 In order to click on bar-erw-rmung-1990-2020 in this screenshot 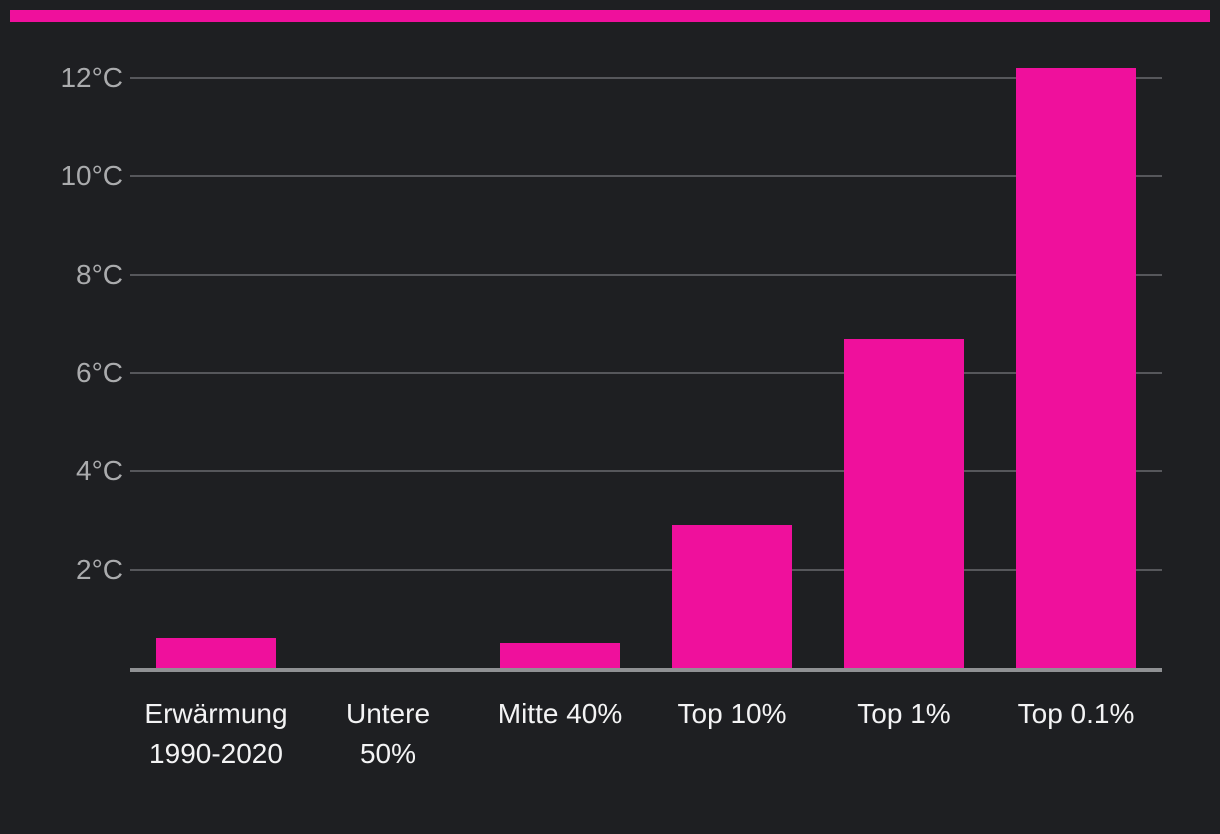, I will do `click(216, 653)`.